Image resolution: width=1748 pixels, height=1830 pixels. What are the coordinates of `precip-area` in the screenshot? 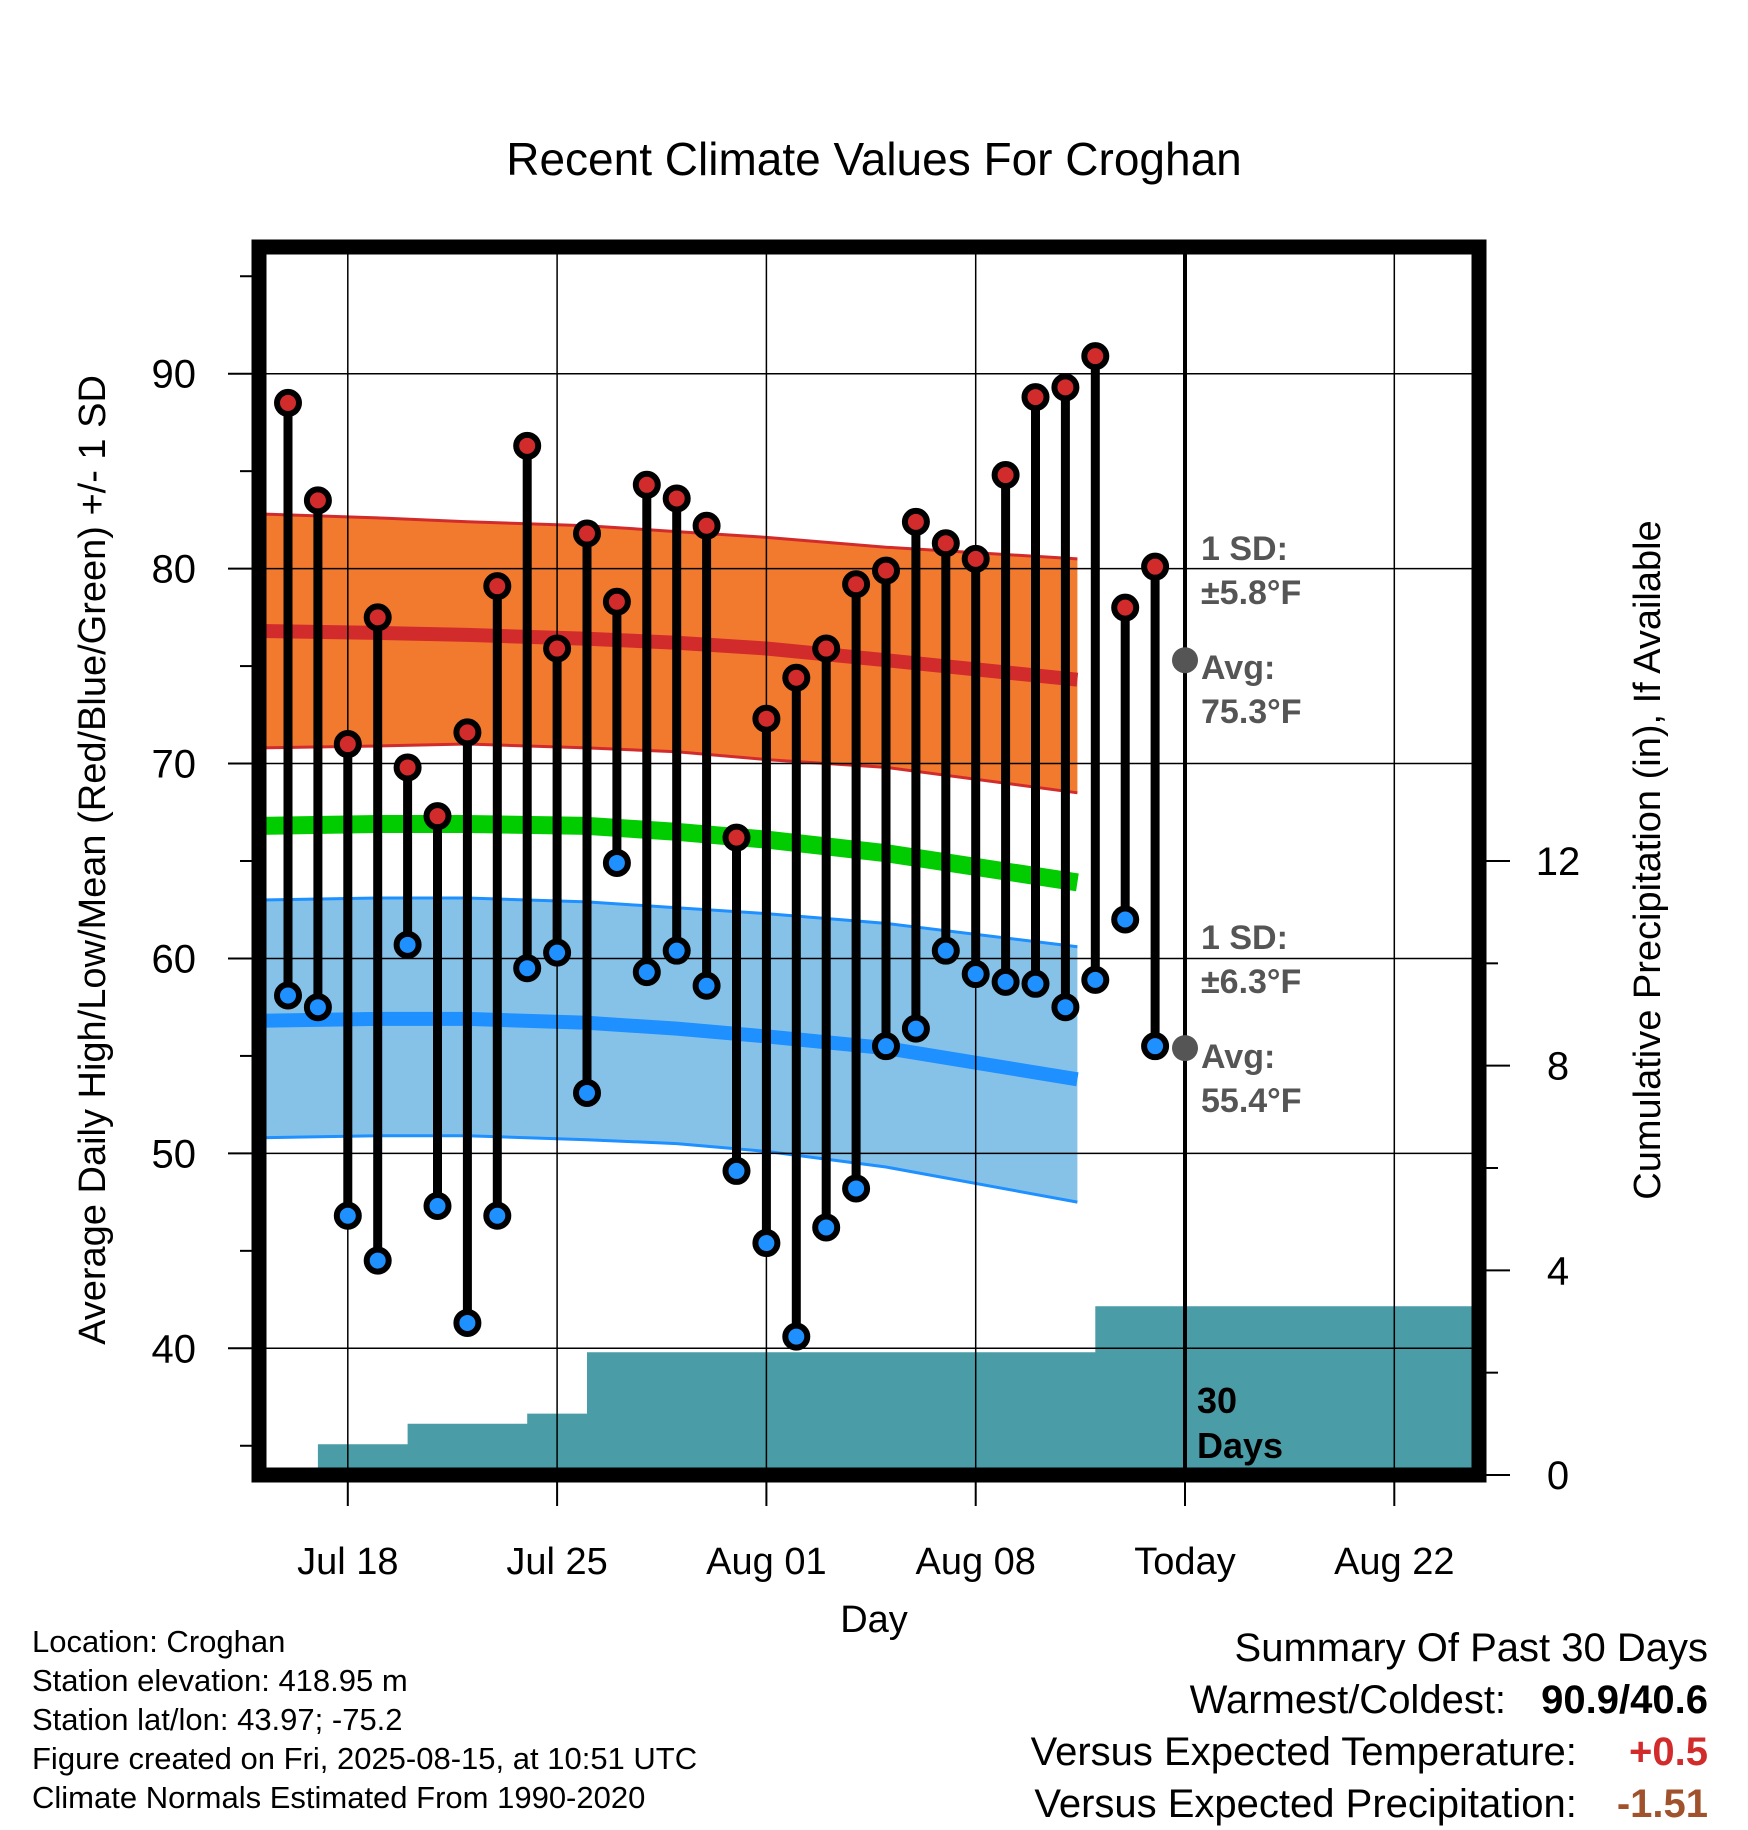 It's located at (869, 1390).